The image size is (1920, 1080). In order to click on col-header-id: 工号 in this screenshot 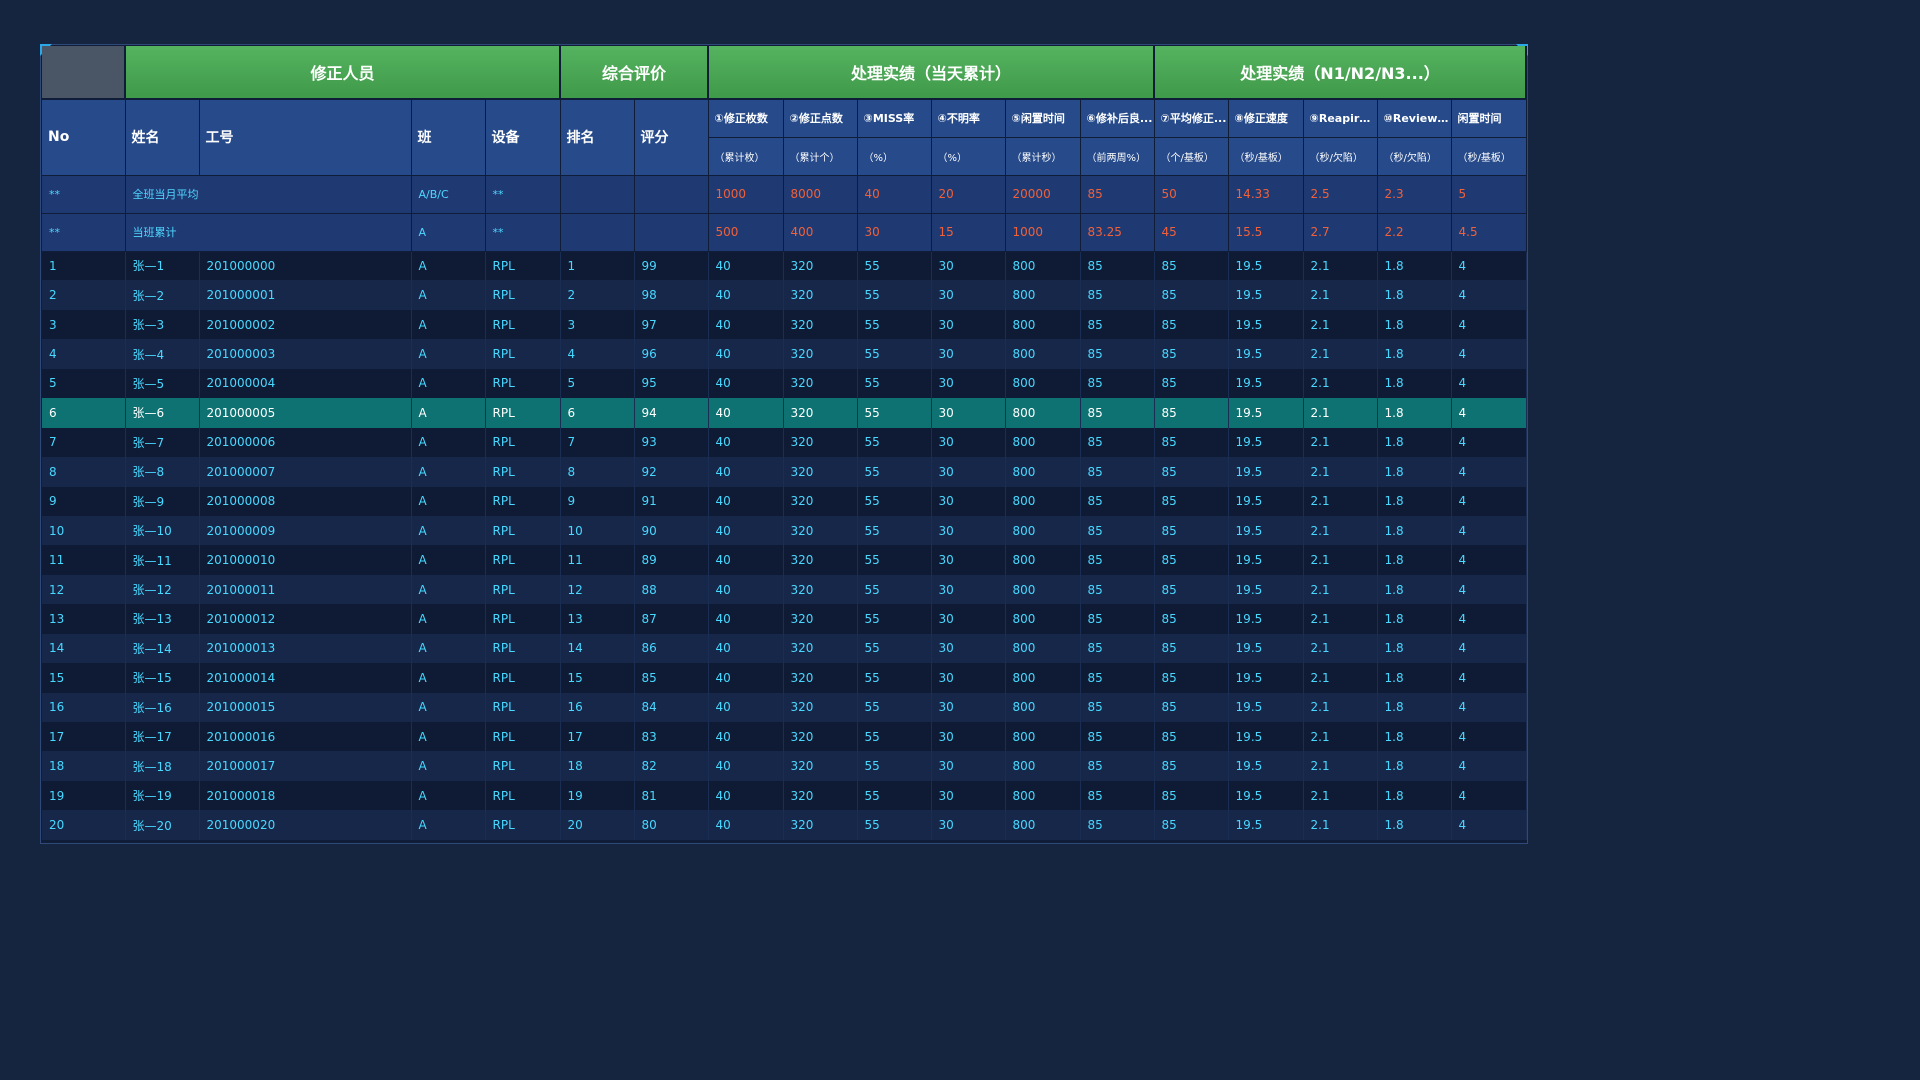, I will do `click(305, 137)`.